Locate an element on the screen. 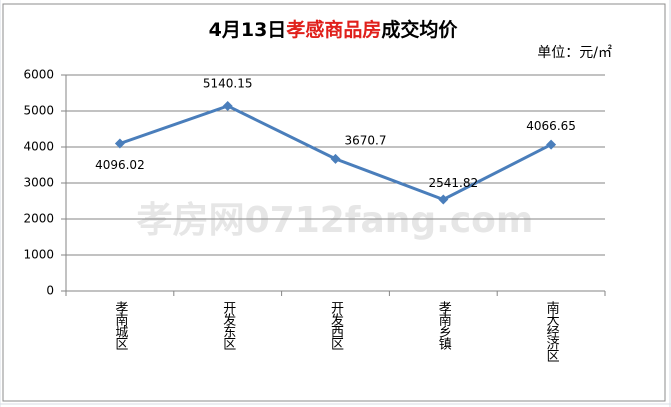 This screenshot has width=671, height=407. title-part: 孝感商品房 is located at coordinates (333, 29).